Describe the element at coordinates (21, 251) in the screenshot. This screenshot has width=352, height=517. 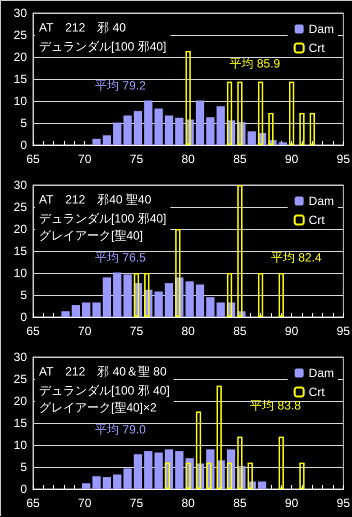
I see `y-tick-label: 15` at that location.